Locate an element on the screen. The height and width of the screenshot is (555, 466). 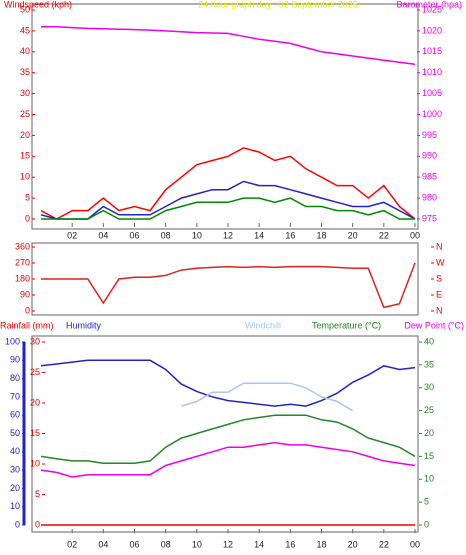
y2-tick-label: 35 is located at coordinates (429, 364).